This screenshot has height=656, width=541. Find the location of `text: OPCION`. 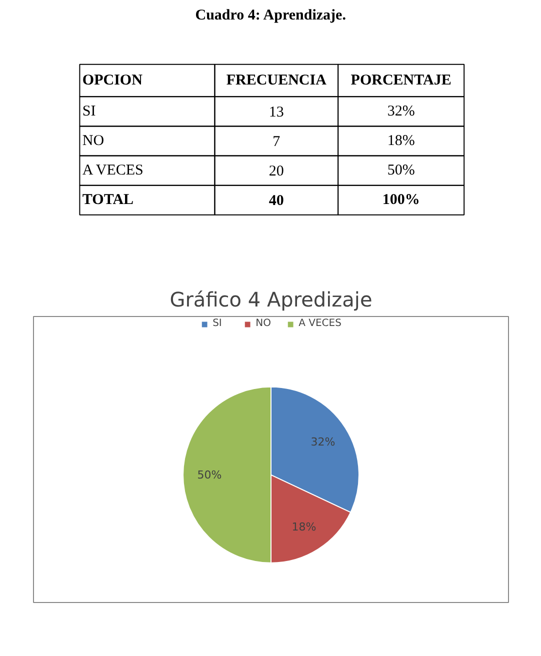

text: OPCION is located at coordinates (112, 80).